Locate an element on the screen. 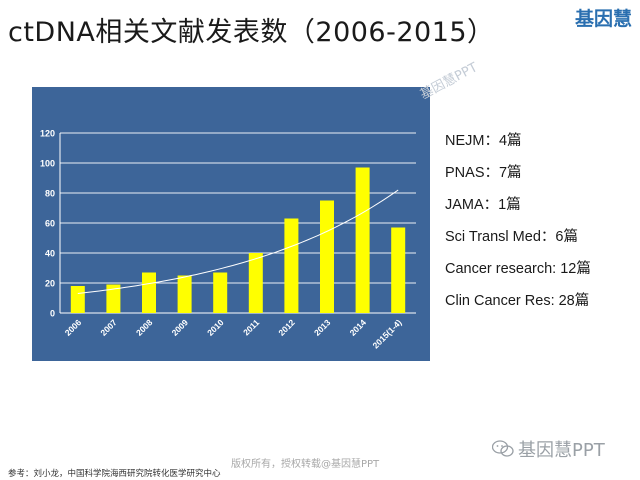 This screenshot has width=640, height=480. x-tick-label: 2015(1-4) is located at coordinates (386, 333).